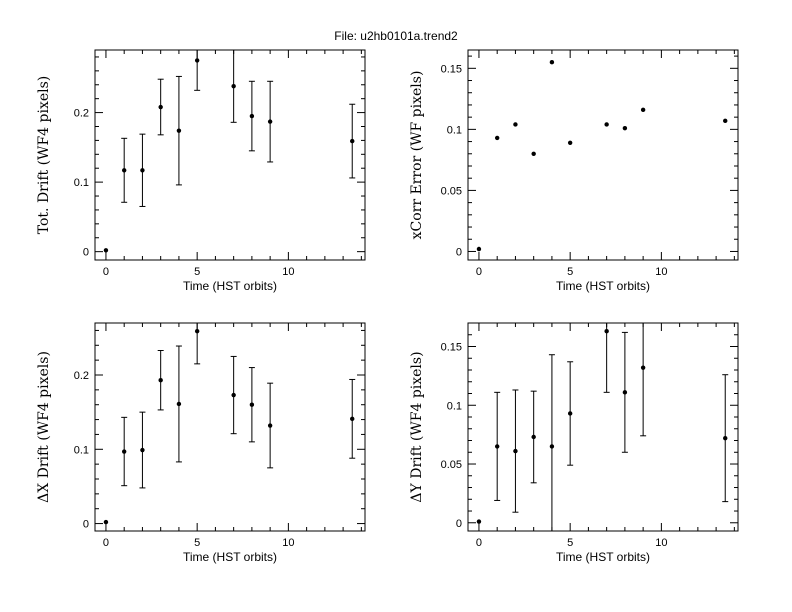 The height and width of the screenshot is (612, 792). What do you see at coordinates (396, 36) in the screenshot?
I see `figure-title: File: u2hb0101a.trend2` at bounding box center [396, 36].